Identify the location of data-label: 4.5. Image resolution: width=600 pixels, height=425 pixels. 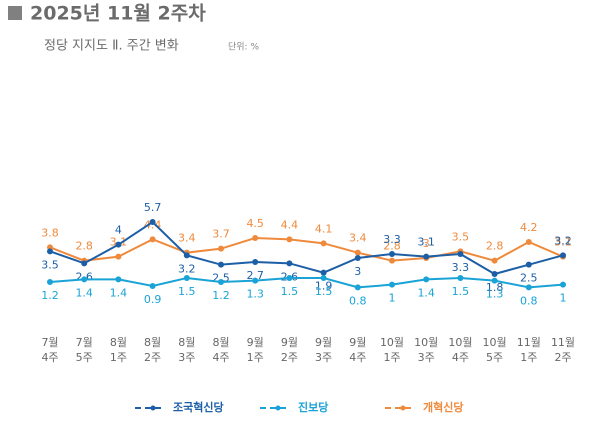
(255, 223).